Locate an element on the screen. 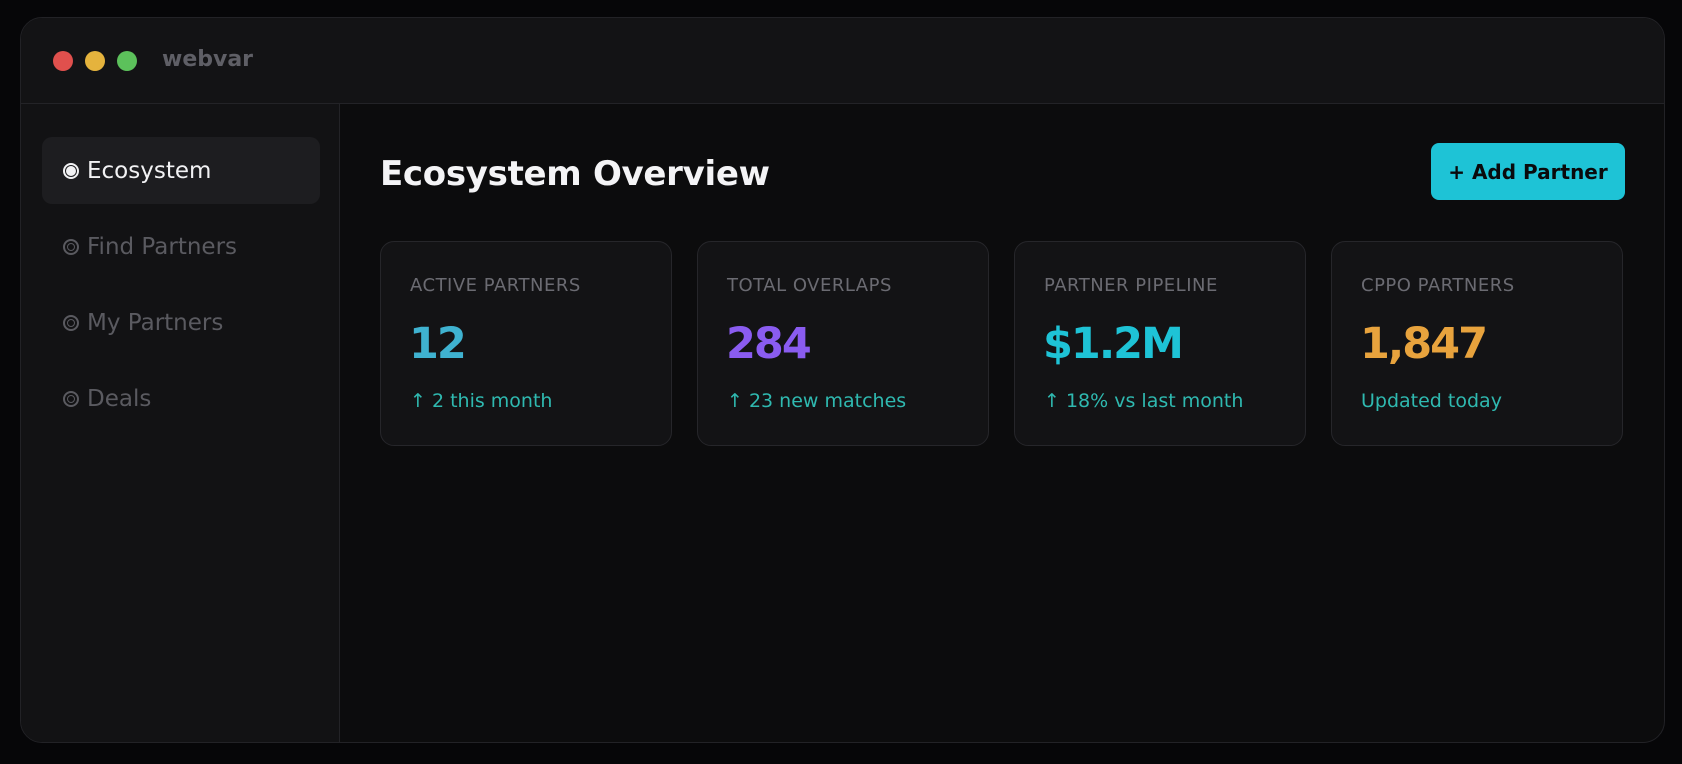 This screenshot has width=1682, height=764. sidebar-item-label: Ecosystem is located at coordinates (149, 170).